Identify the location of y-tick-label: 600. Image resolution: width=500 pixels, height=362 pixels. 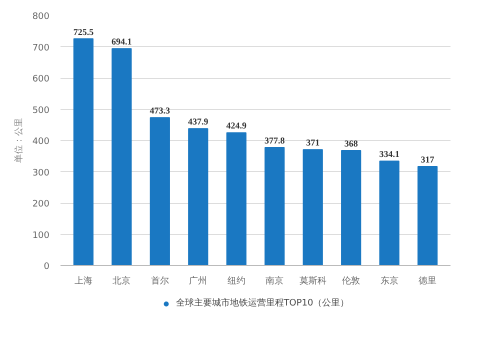
(41, 79).